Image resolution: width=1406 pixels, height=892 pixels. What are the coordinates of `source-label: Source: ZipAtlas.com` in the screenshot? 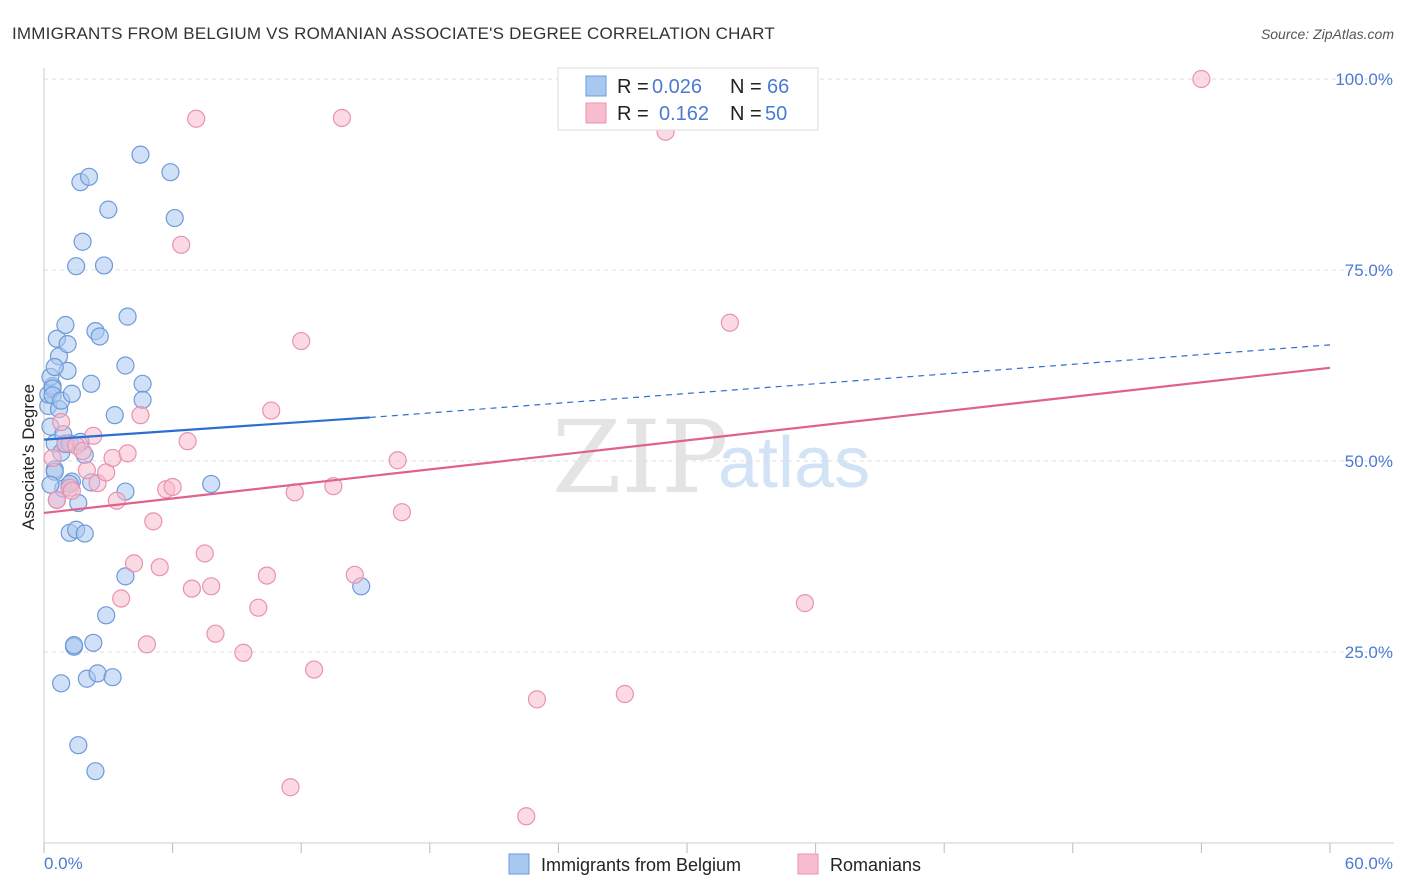 It's located at (1327, 34).